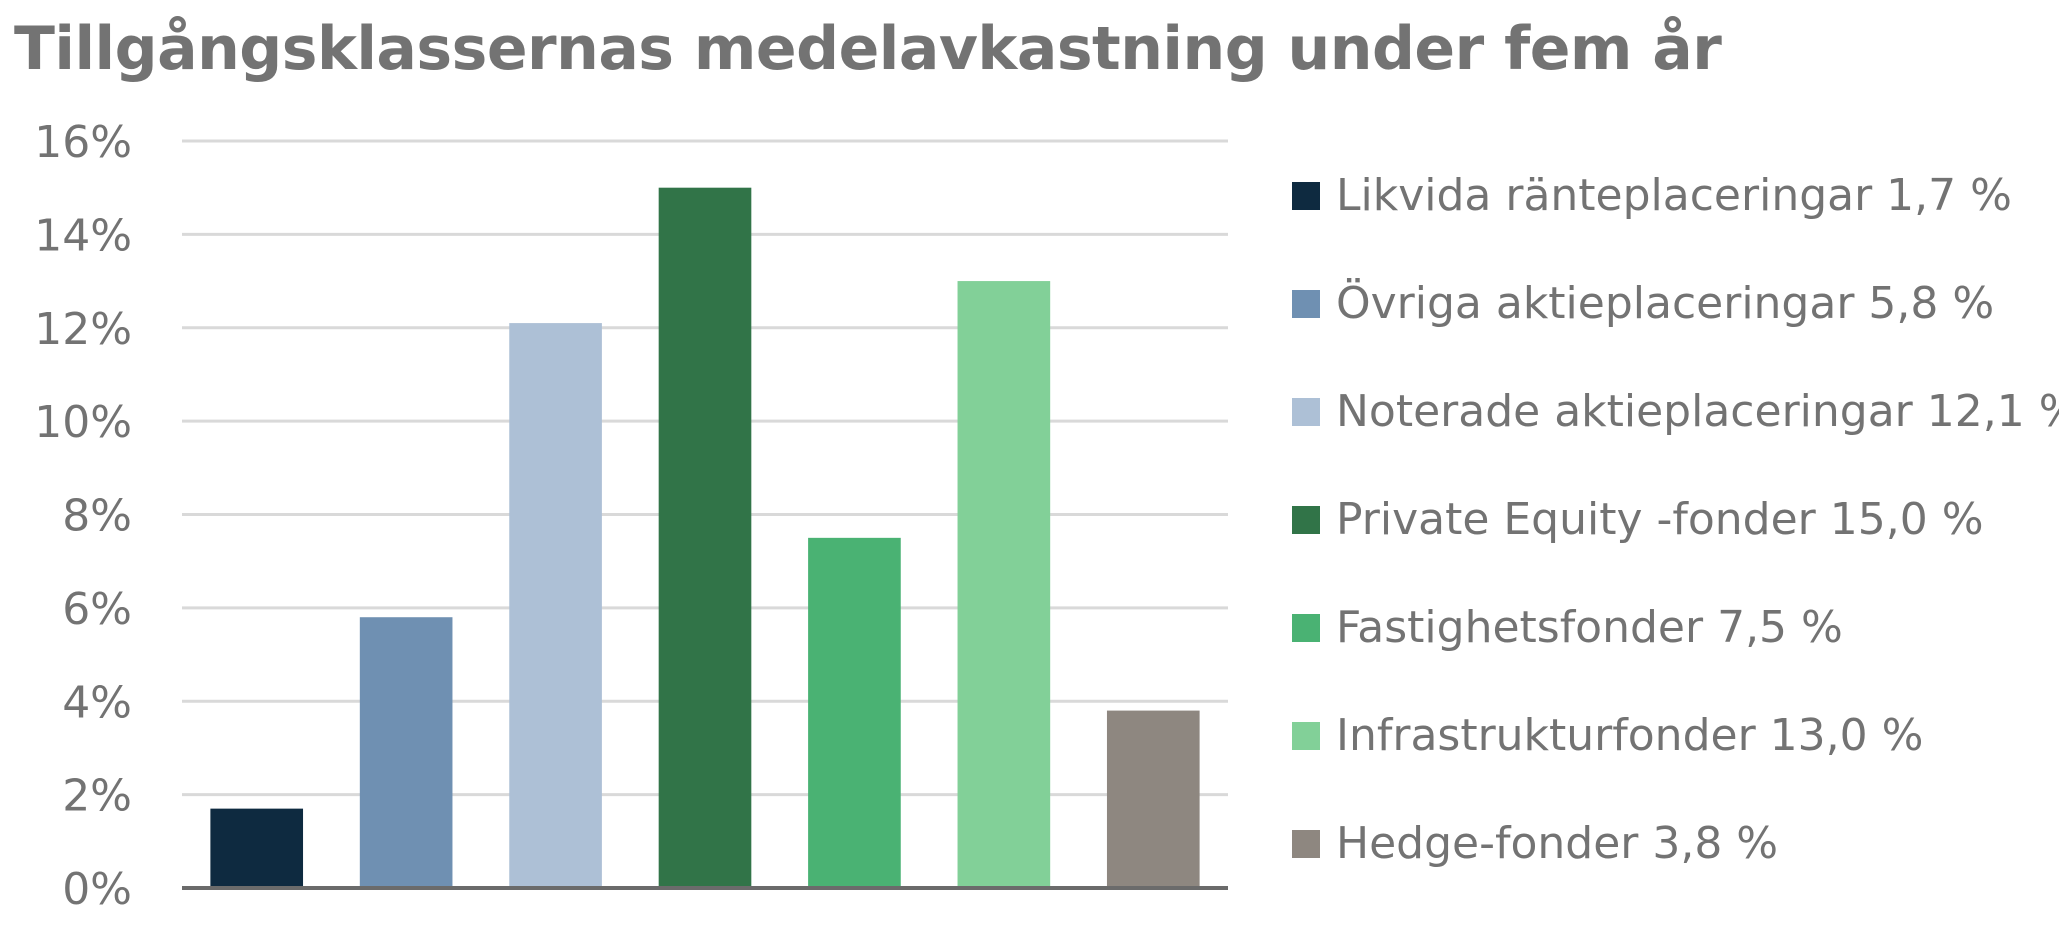  Describe the element at coordinates (83, 329) in the screenshot. I see `y-tick-label: 12%` at that location.